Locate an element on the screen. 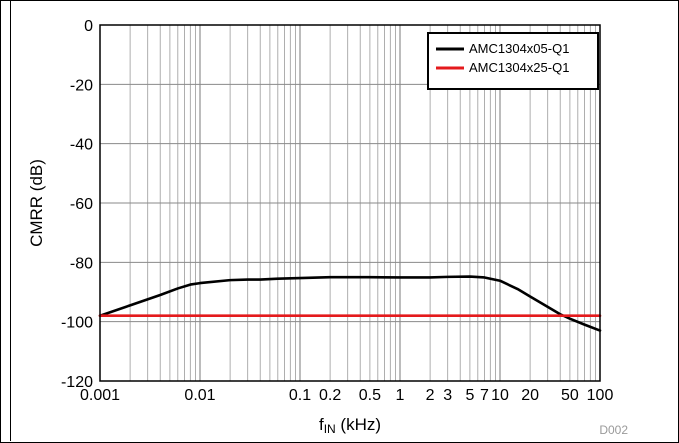 This screenshot has height=443, width=679. x-tick-label: 10 is located at coordinates (500, 395).